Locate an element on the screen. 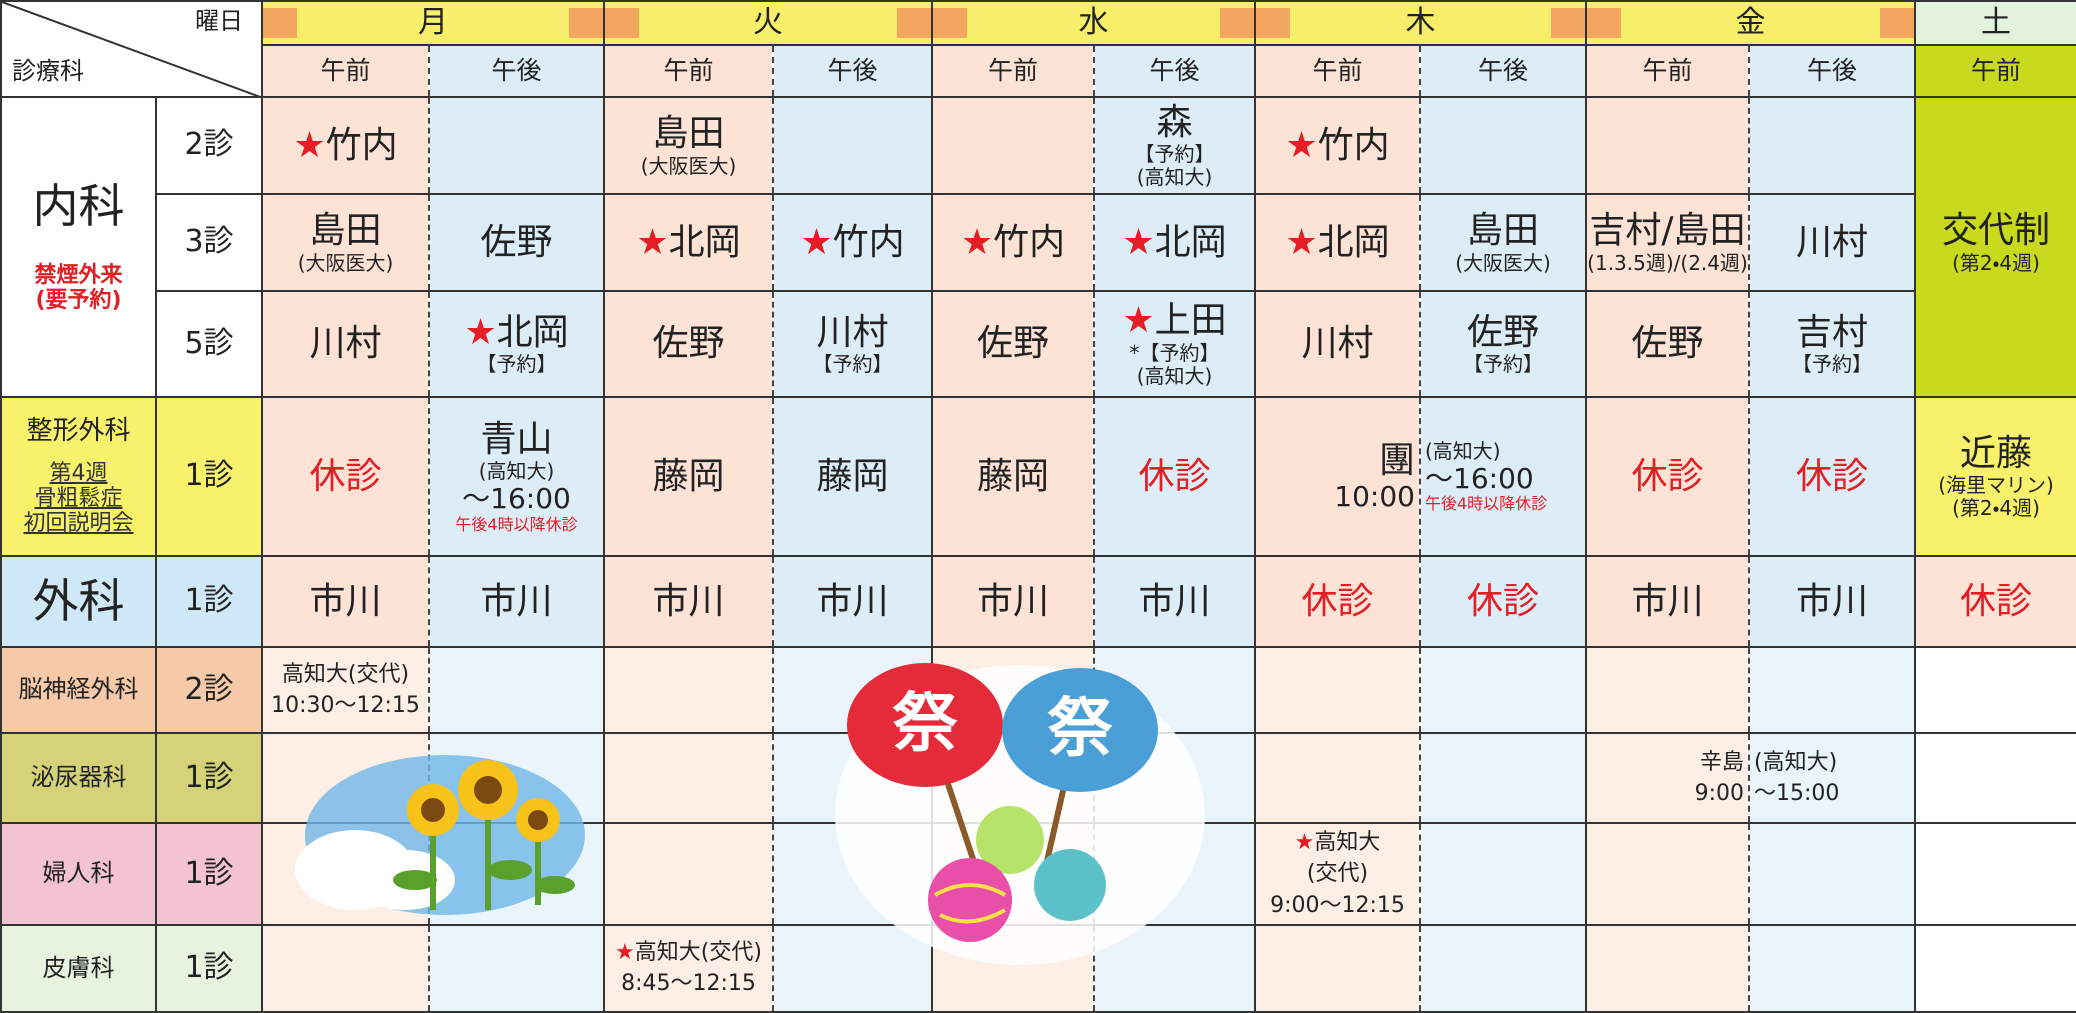 This screenshot has width=2076, height=1013. day-label: 木 is located at coordinates (1420, 22).